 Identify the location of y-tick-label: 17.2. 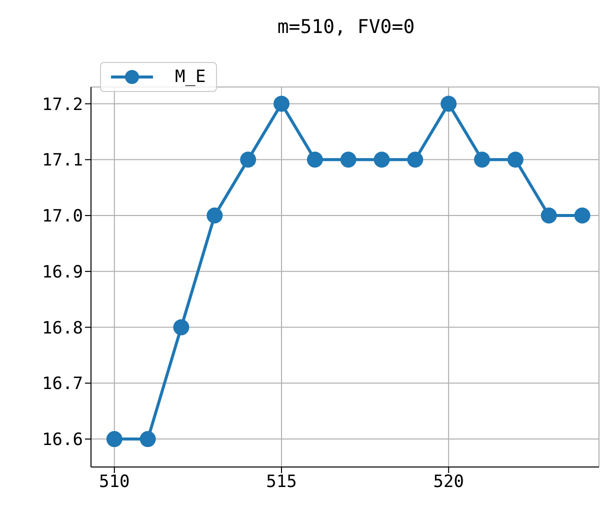
(62, 104).